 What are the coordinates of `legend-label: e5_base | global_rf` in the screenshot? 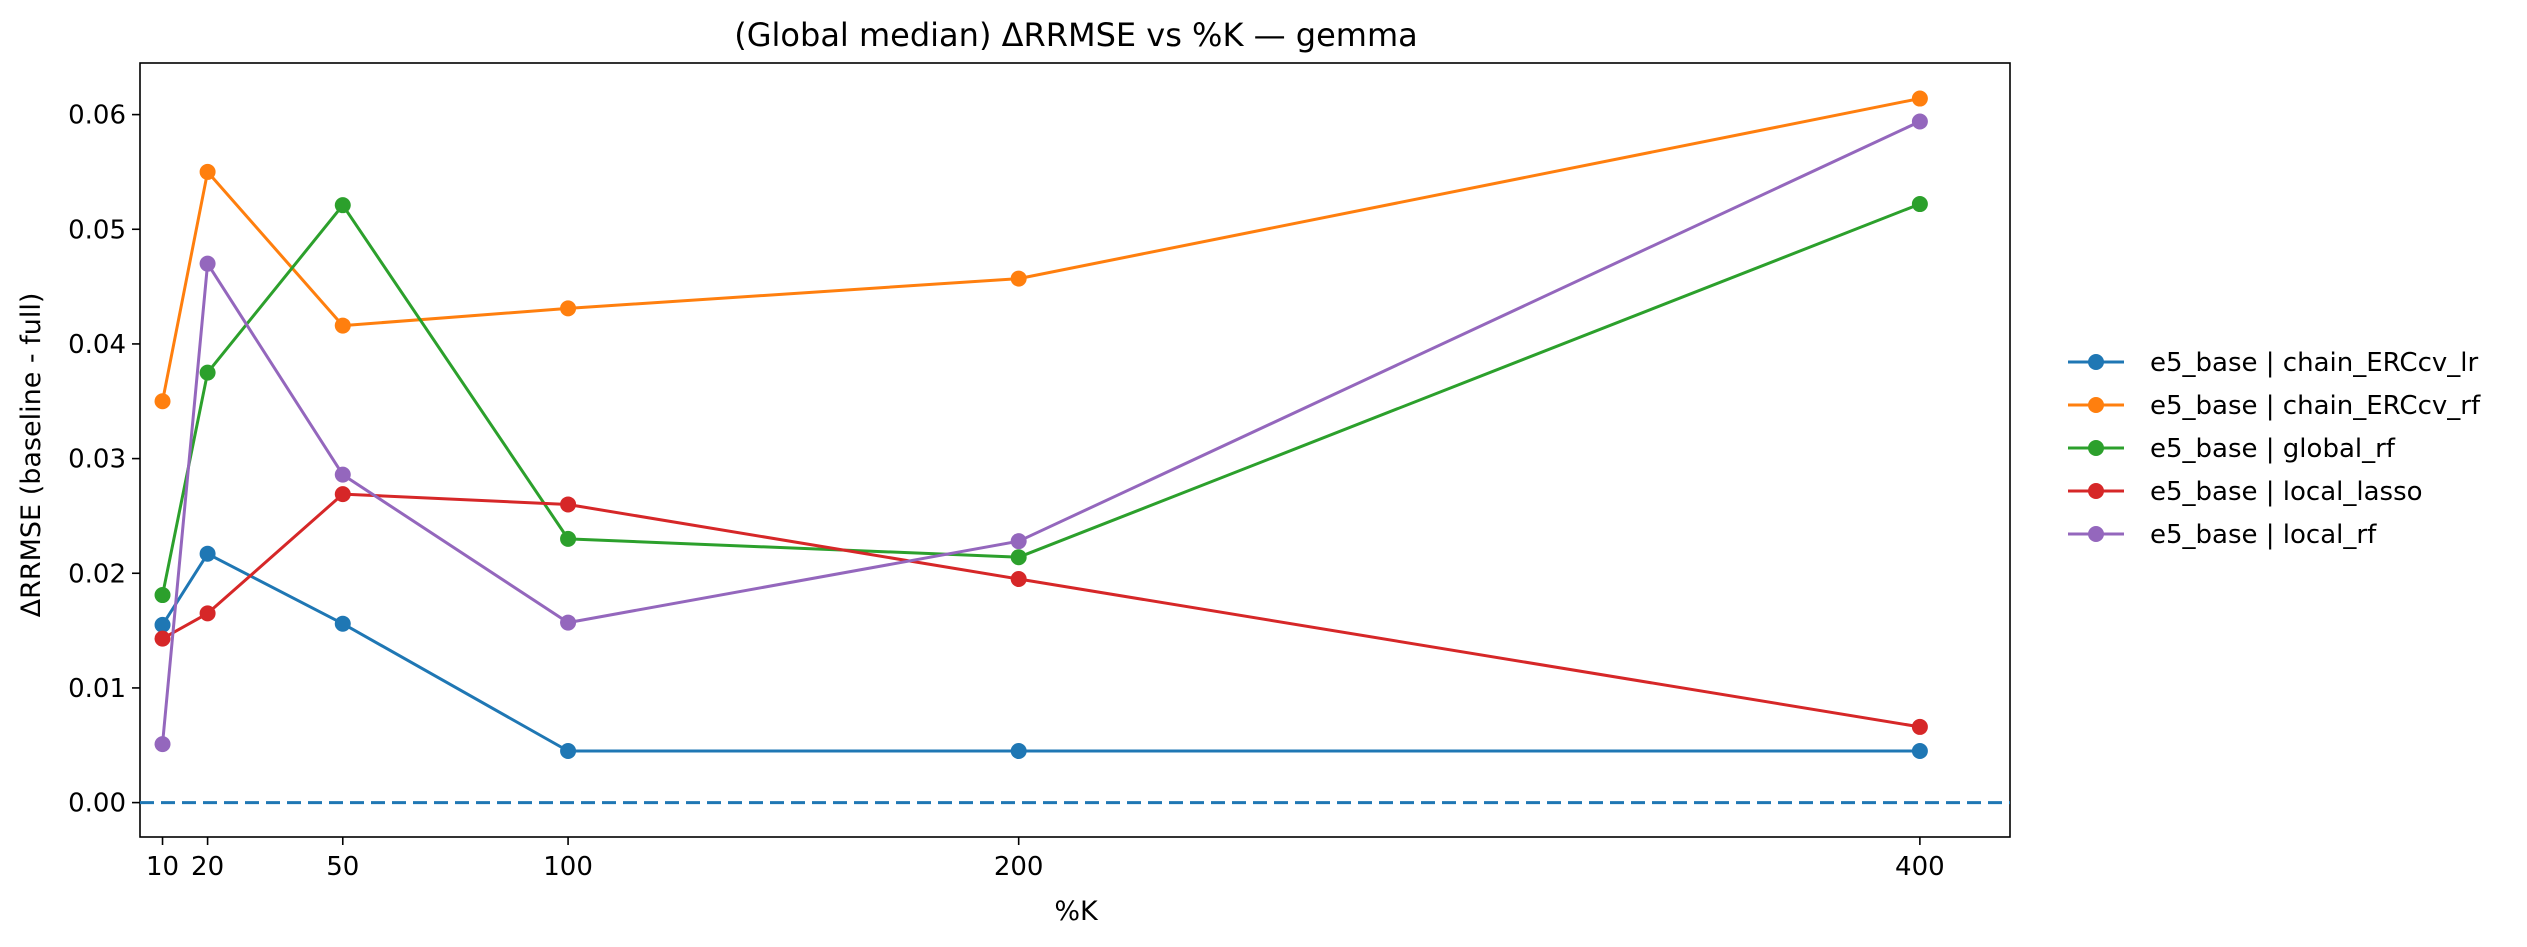 It's located at (2273, 449).